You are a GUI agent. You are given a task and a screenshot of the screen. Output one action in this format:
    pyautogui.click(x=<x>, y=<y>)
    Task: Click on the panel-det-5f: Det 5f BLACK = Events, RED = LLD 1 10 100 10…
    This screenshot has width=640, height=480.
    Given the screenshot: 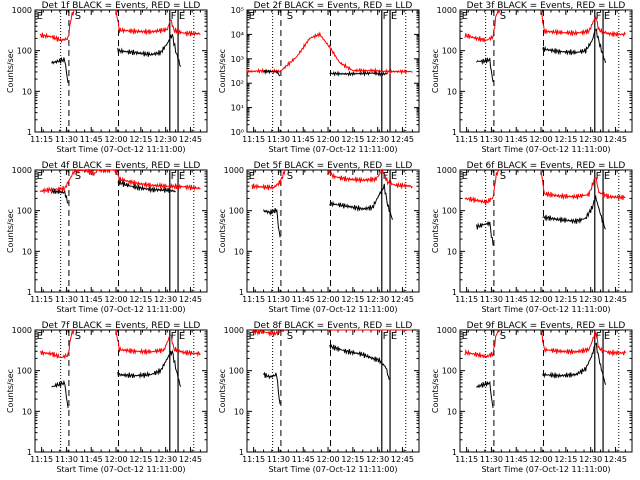 What is the action you would take?
    pyautogui.click(x=319, y=237)
    